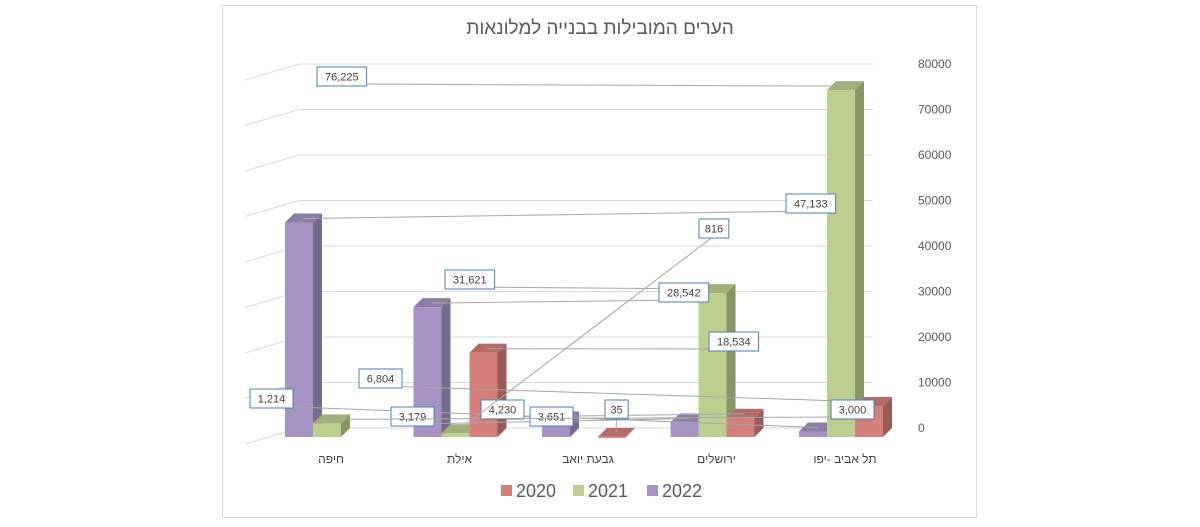 The height and width of the screenshot is (527, 1200). What do you see at coordinates (844, 459) in the screenshot?
I see `category-label: תל אביב -יפו` at bounding box center [844, 459].